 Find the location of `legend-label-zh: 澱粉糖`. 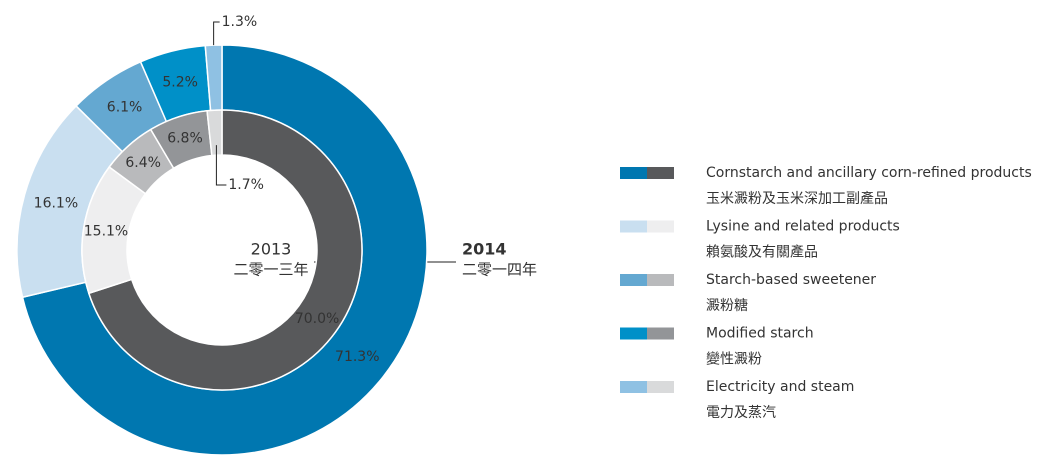

legend-label-zh: 澱粉糖 is located at coordinates (727, 306).